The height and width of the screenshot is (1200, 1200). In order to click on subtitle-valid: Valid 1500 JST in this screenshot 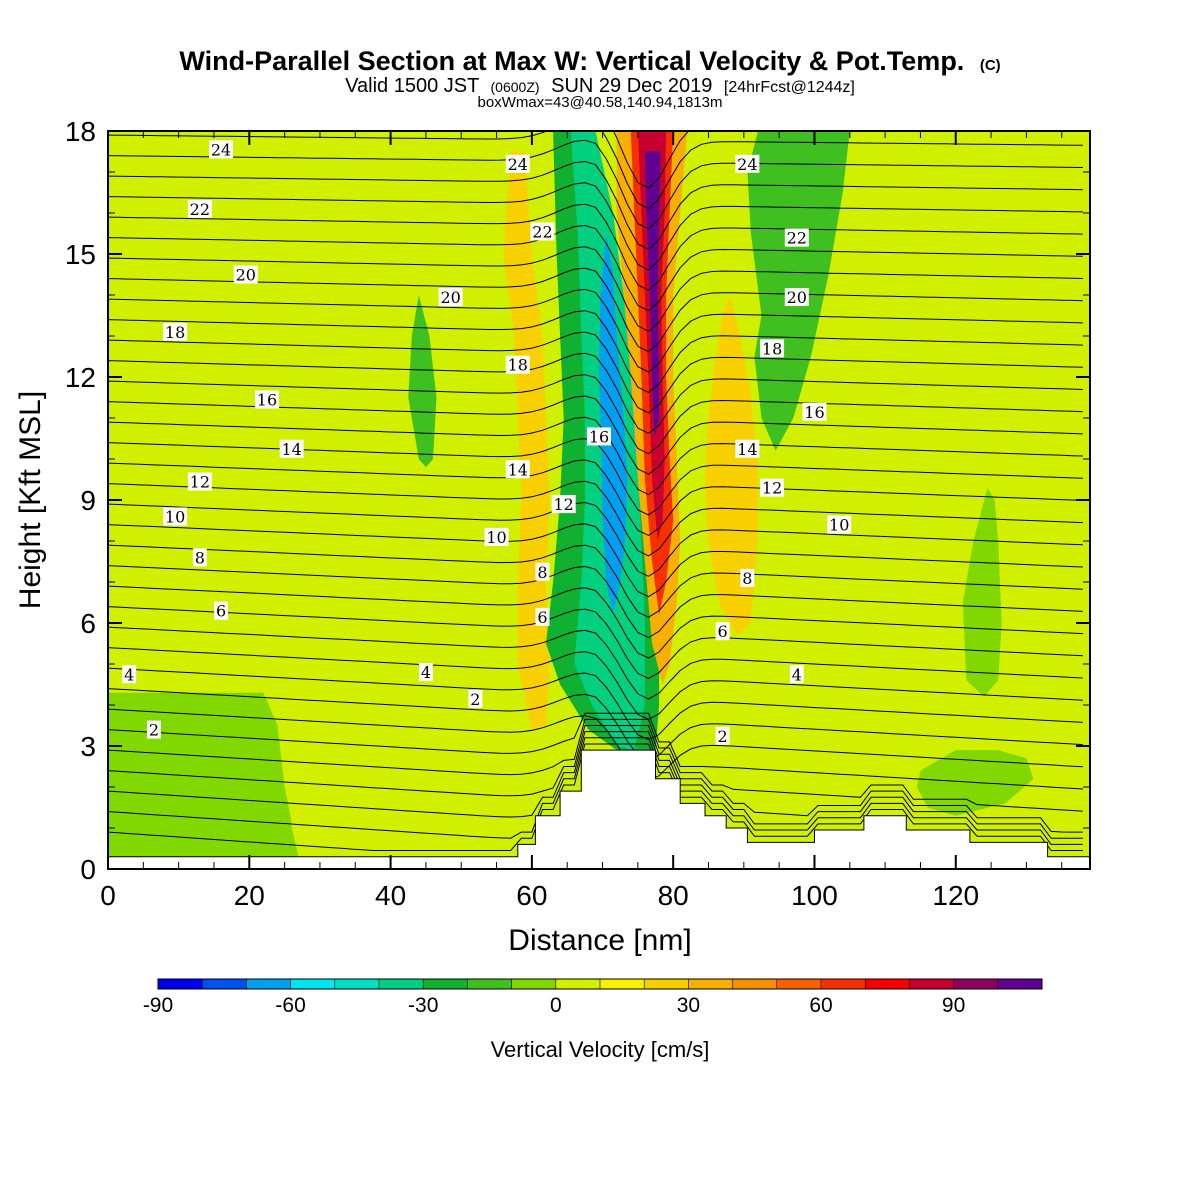, I will do `click(412, 86)`.